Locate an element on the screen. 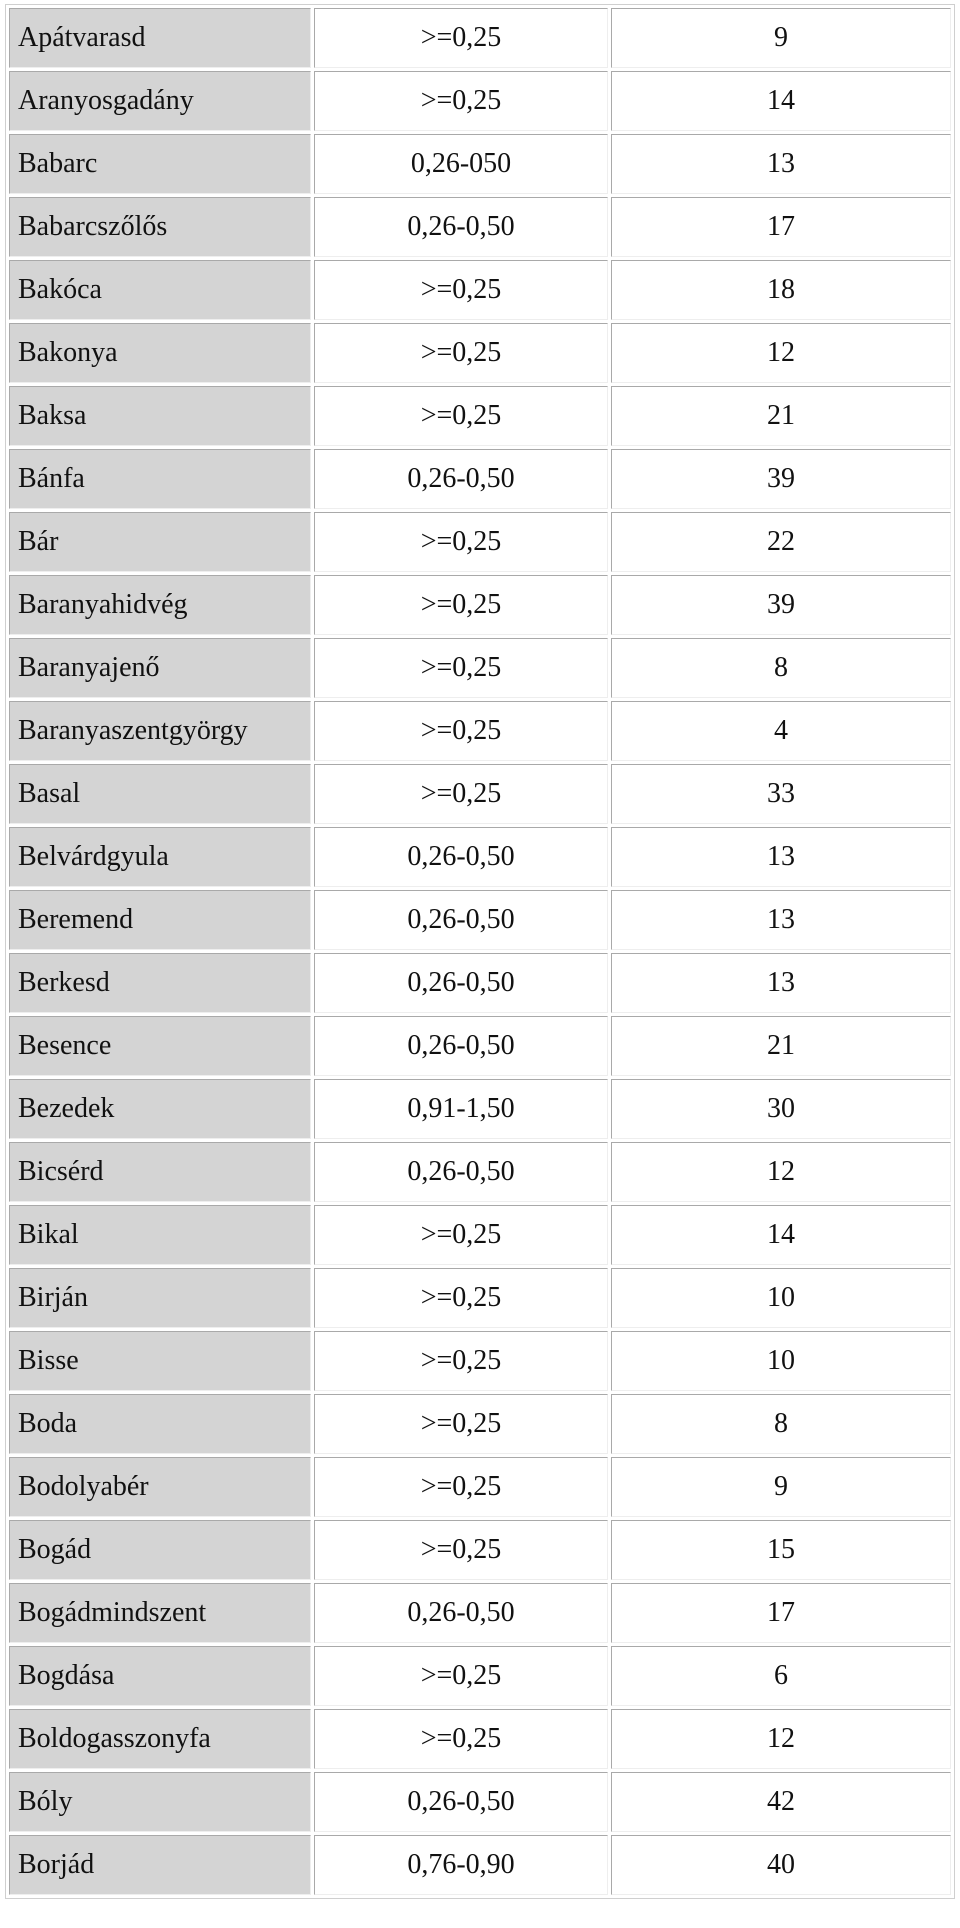  count-cell: 22 is located at coordinates (781, 542).